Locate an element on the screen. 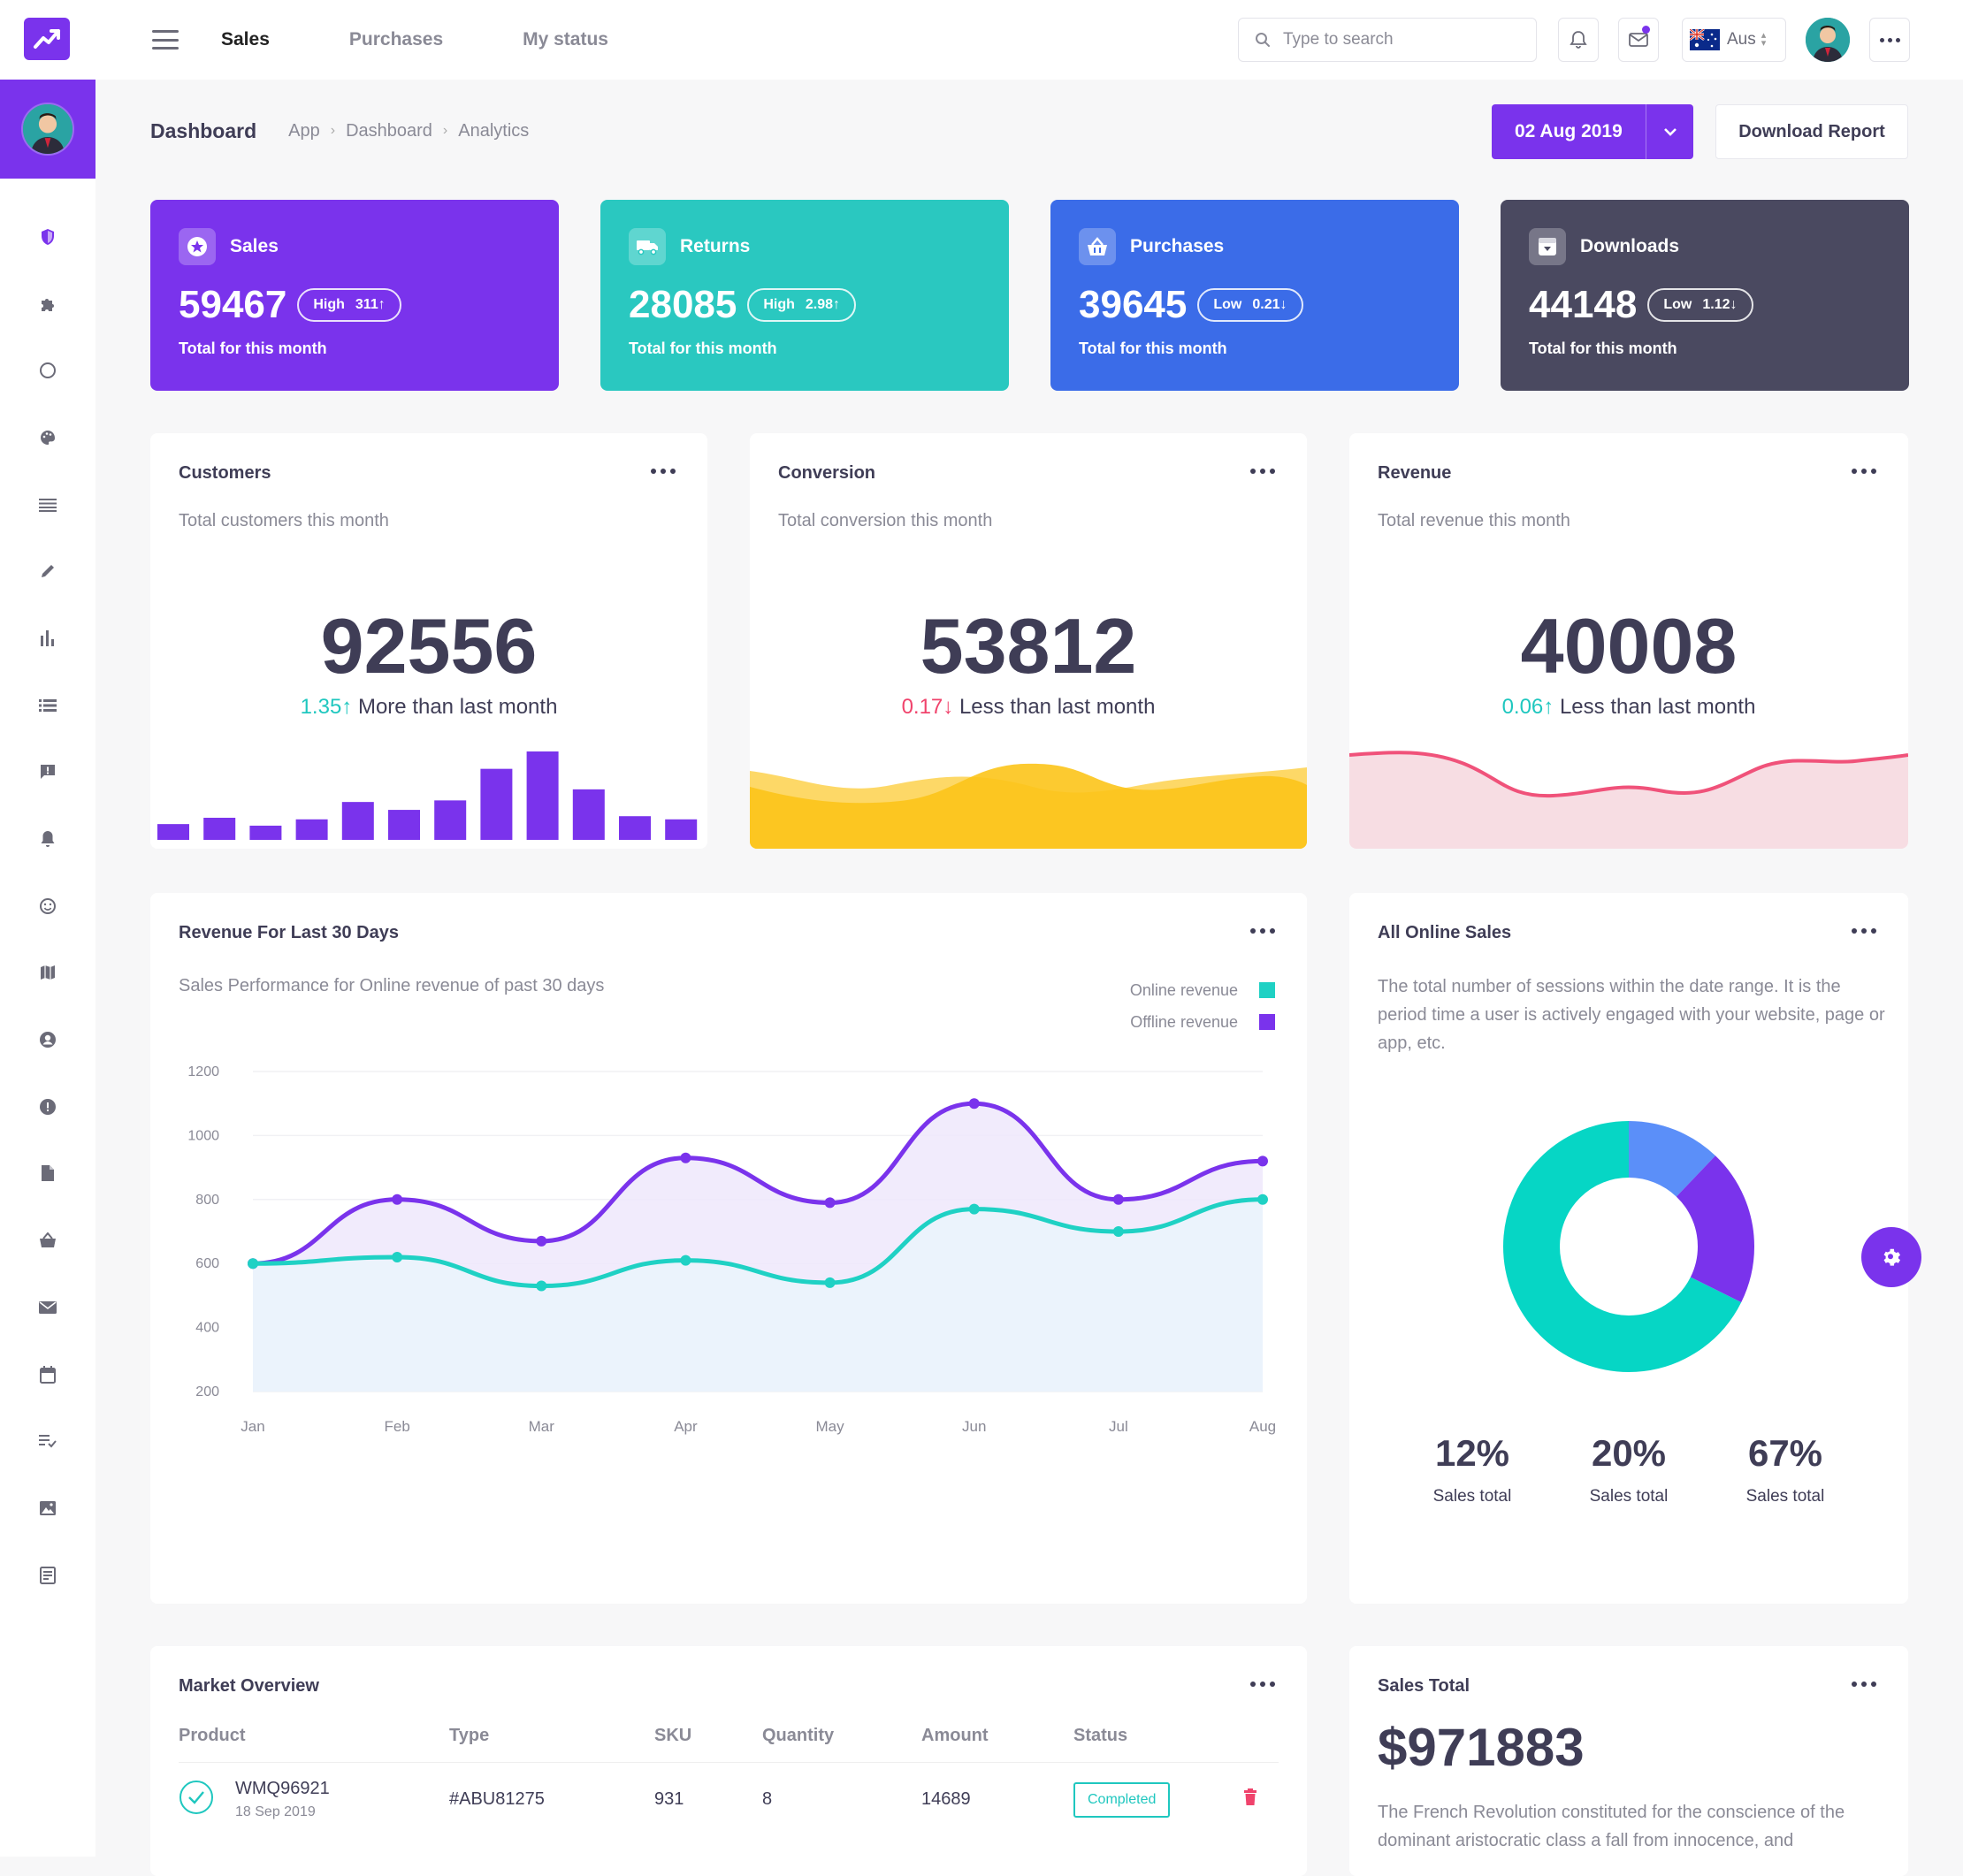  nav-purchases: Purchases is located at coordinates (396, 39).